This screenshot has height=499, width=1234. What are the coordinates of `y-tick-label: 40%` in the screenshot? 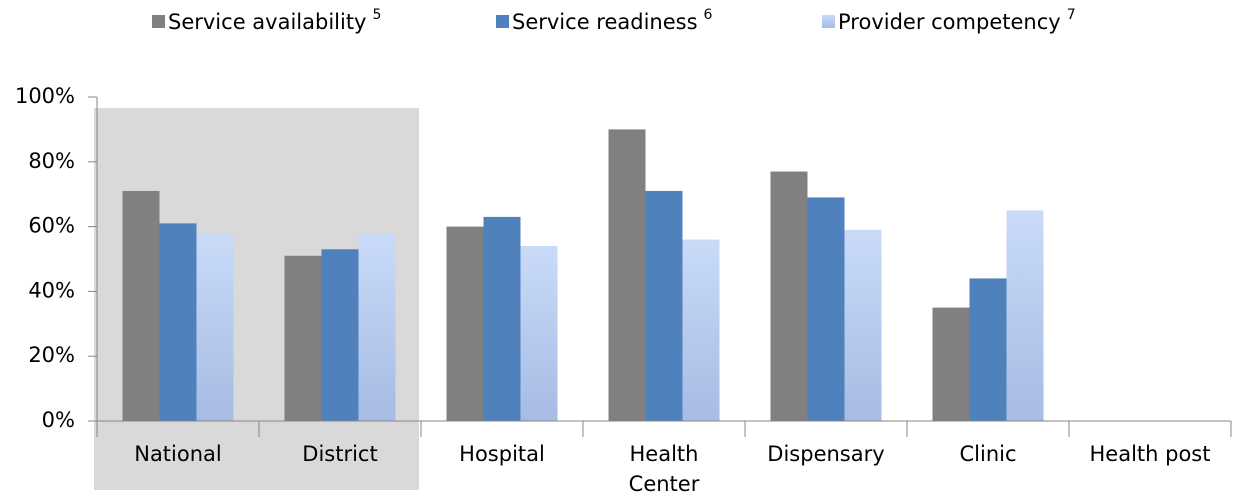 It's located at (51, 290).